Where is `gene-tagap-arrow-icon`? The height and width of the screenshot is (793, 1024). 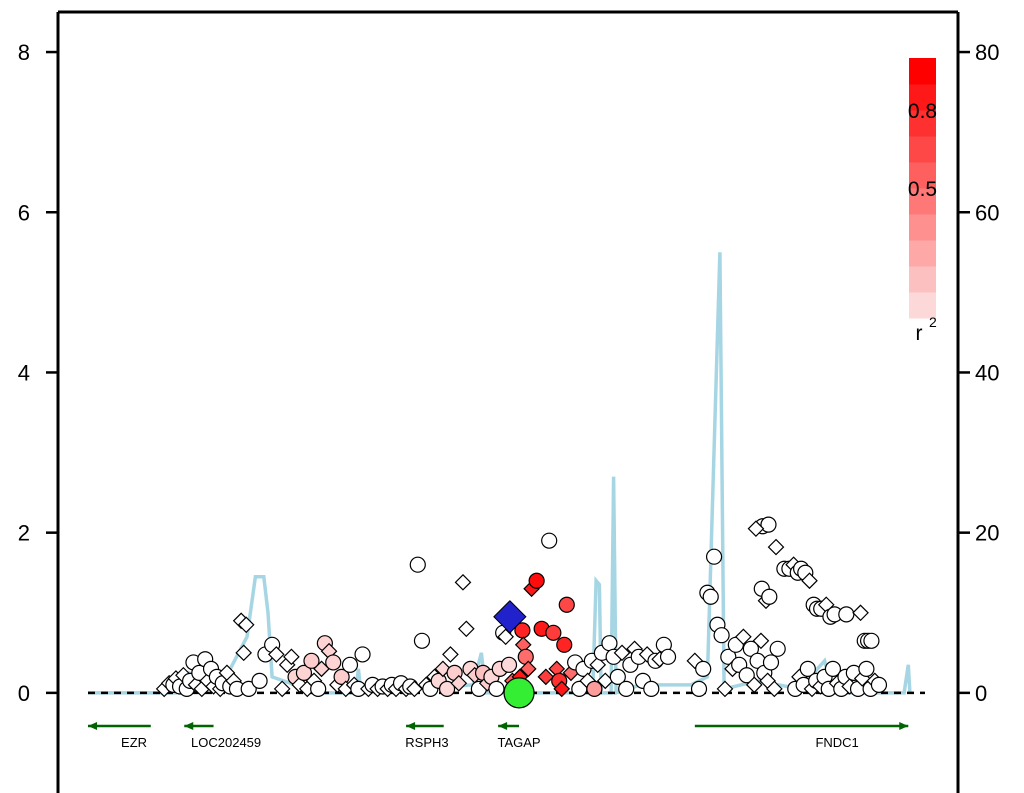
gene-tagap-arrow-icon is located at coordinates (503, 726).